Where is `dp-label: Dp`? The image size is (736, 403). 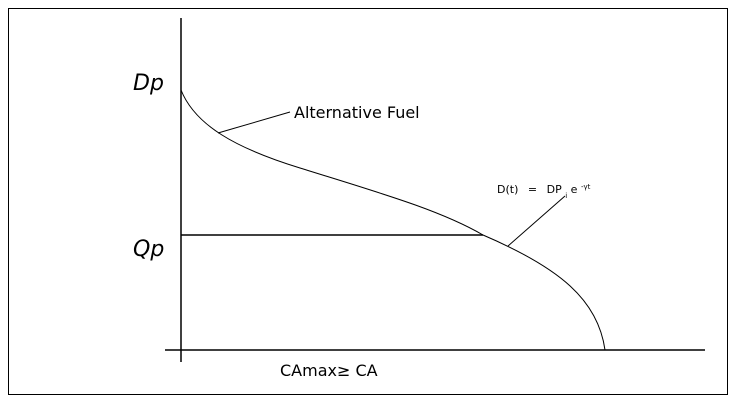
dp-label: Dp is located at coordinates (148, 83).